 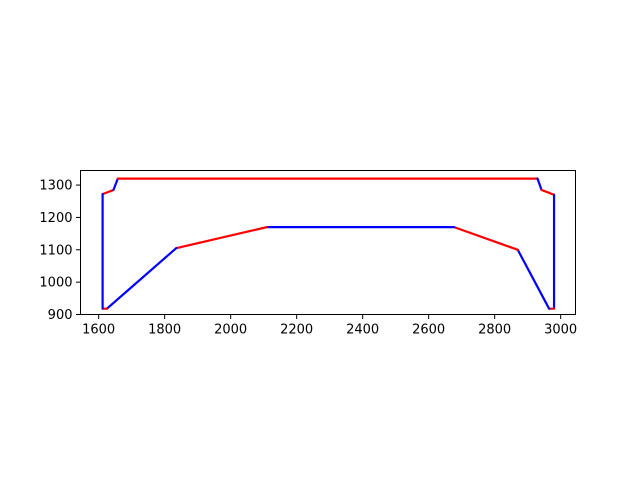 I want to click on y-tick-label: 1300, so click(x=55, y=186).